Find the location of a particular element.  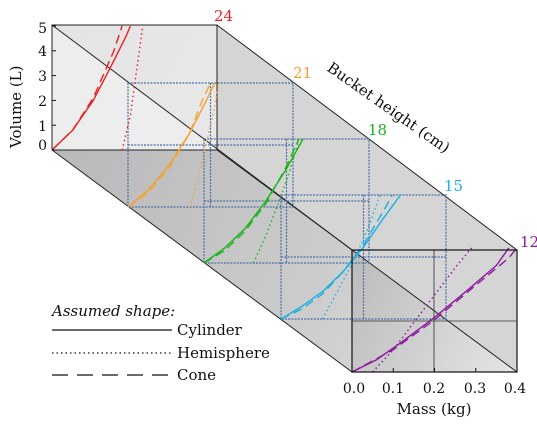

height-label-24: 24 is located at coordinates (223, 16).